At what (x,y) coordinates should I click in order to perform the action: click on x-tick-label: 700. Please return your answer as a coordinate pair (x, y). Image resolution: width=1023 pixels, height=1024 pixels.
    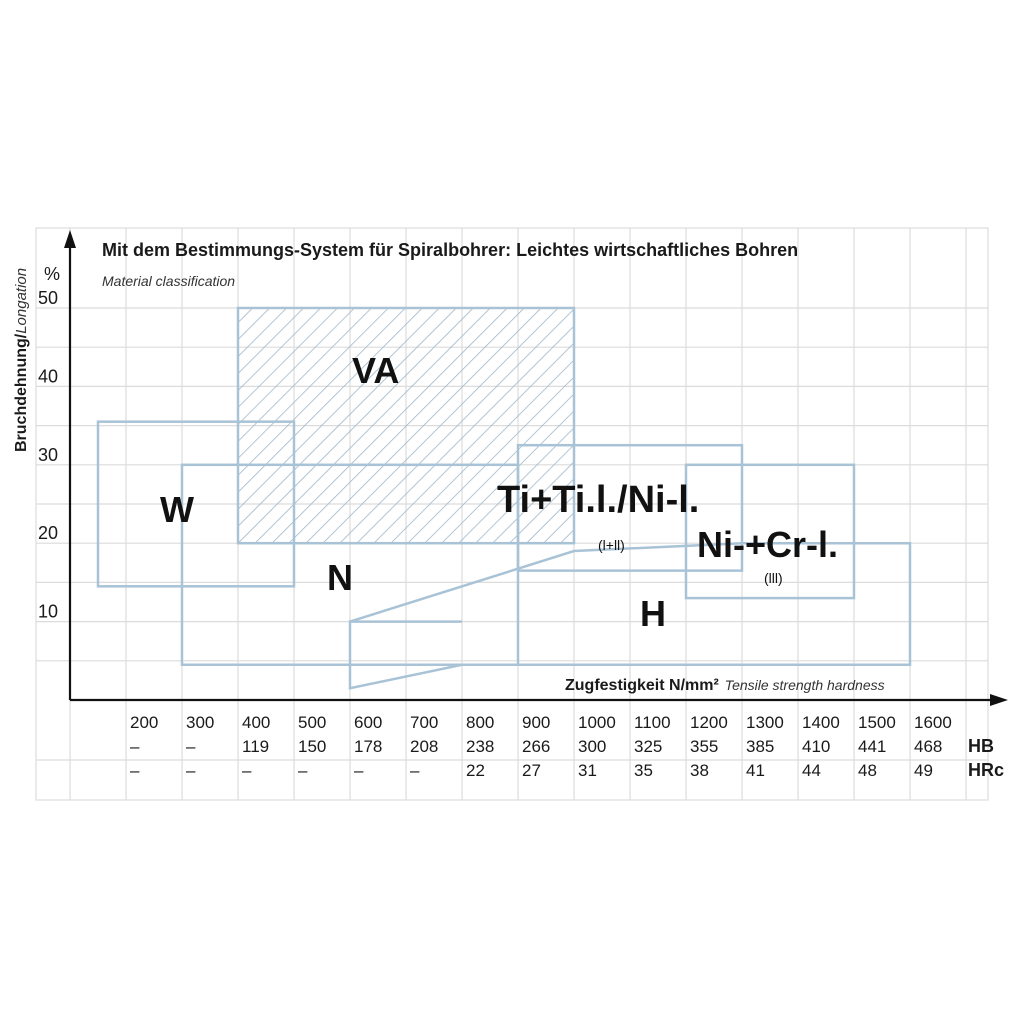
    Looking at the image, I should click on (424, 722).